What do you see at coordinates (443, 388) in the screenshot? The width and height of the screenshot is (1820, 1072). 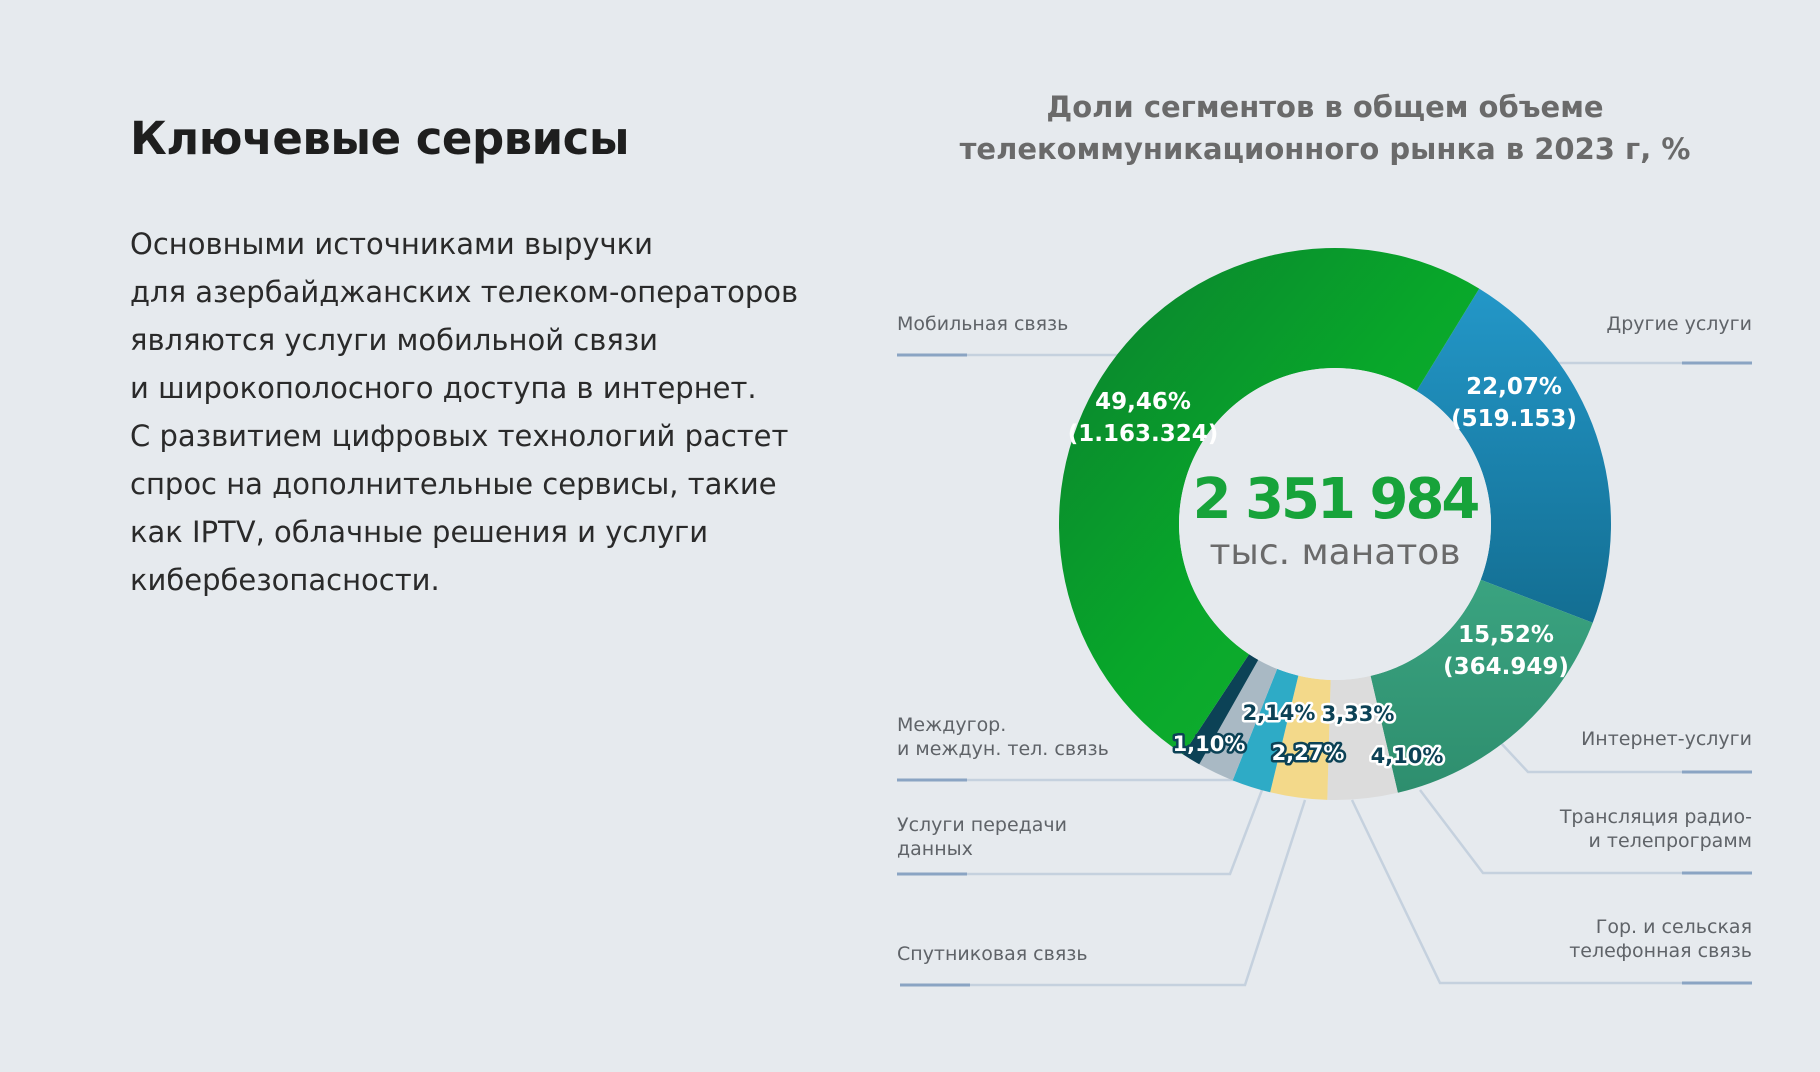 I see `description-line: и широкополосного доступа в интернет.` at bounding box center [443, 388].